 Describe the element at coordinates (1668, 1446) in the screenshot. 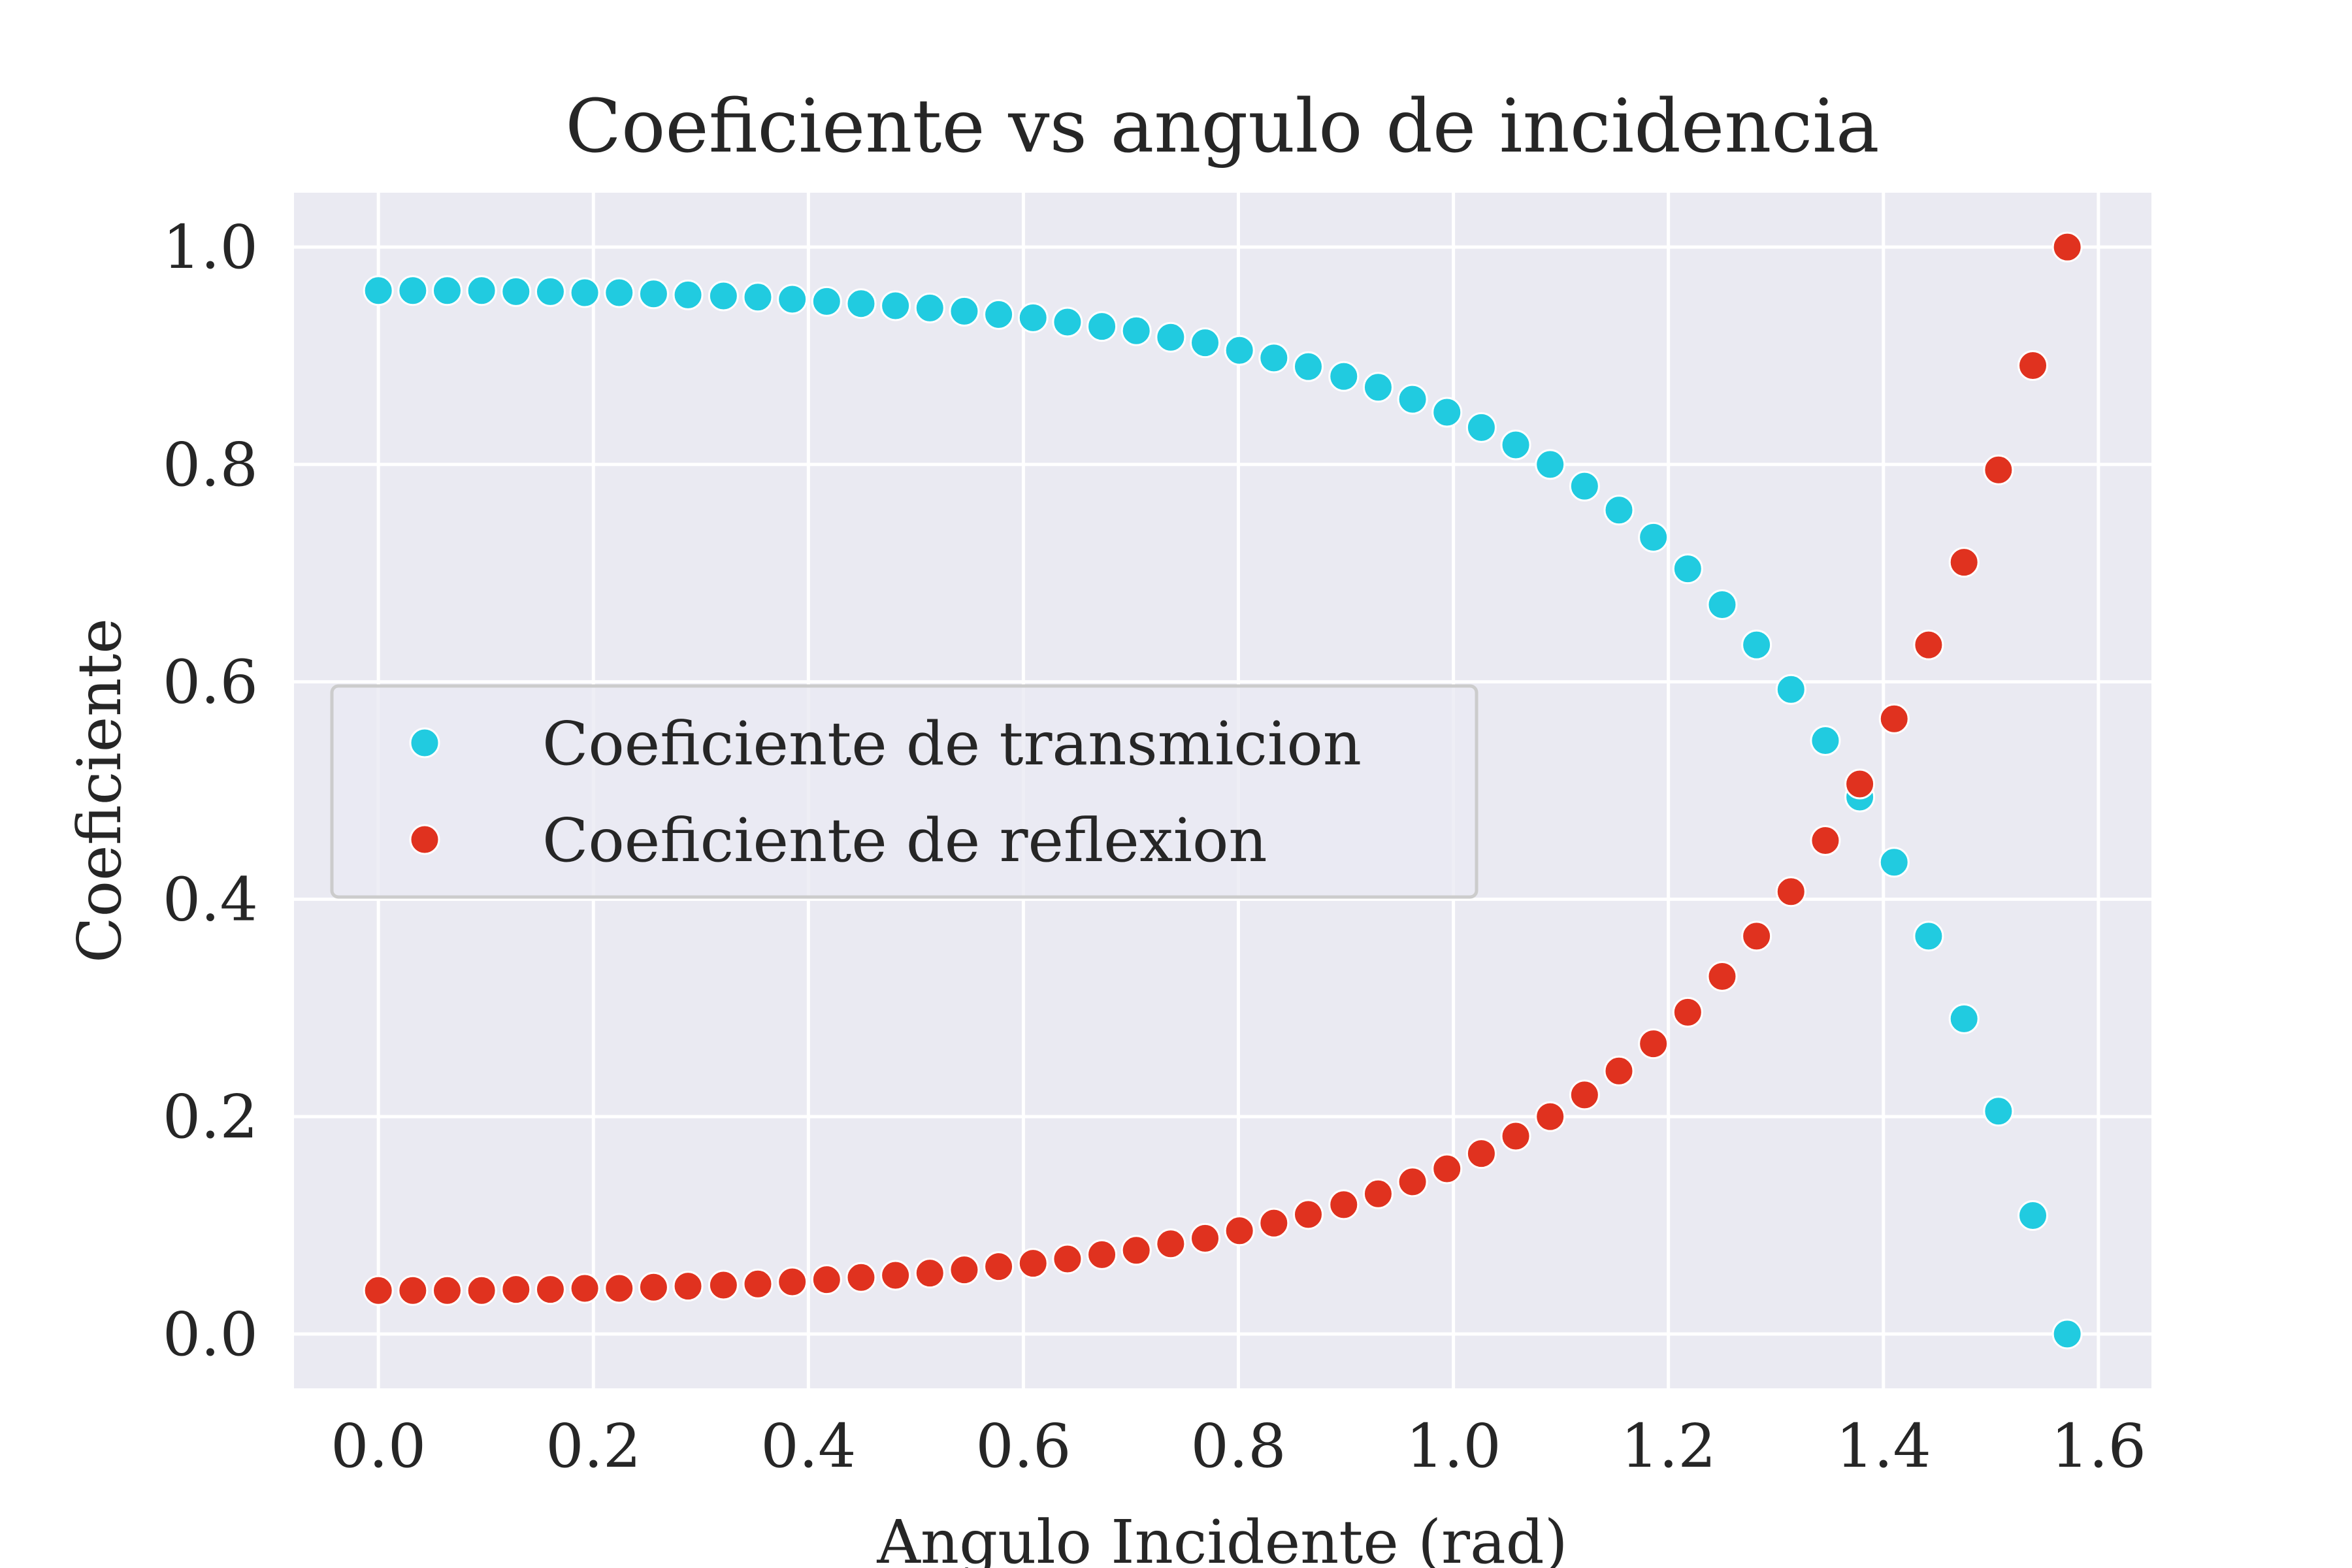

I see `x-tick-label: 1.2` at that location.